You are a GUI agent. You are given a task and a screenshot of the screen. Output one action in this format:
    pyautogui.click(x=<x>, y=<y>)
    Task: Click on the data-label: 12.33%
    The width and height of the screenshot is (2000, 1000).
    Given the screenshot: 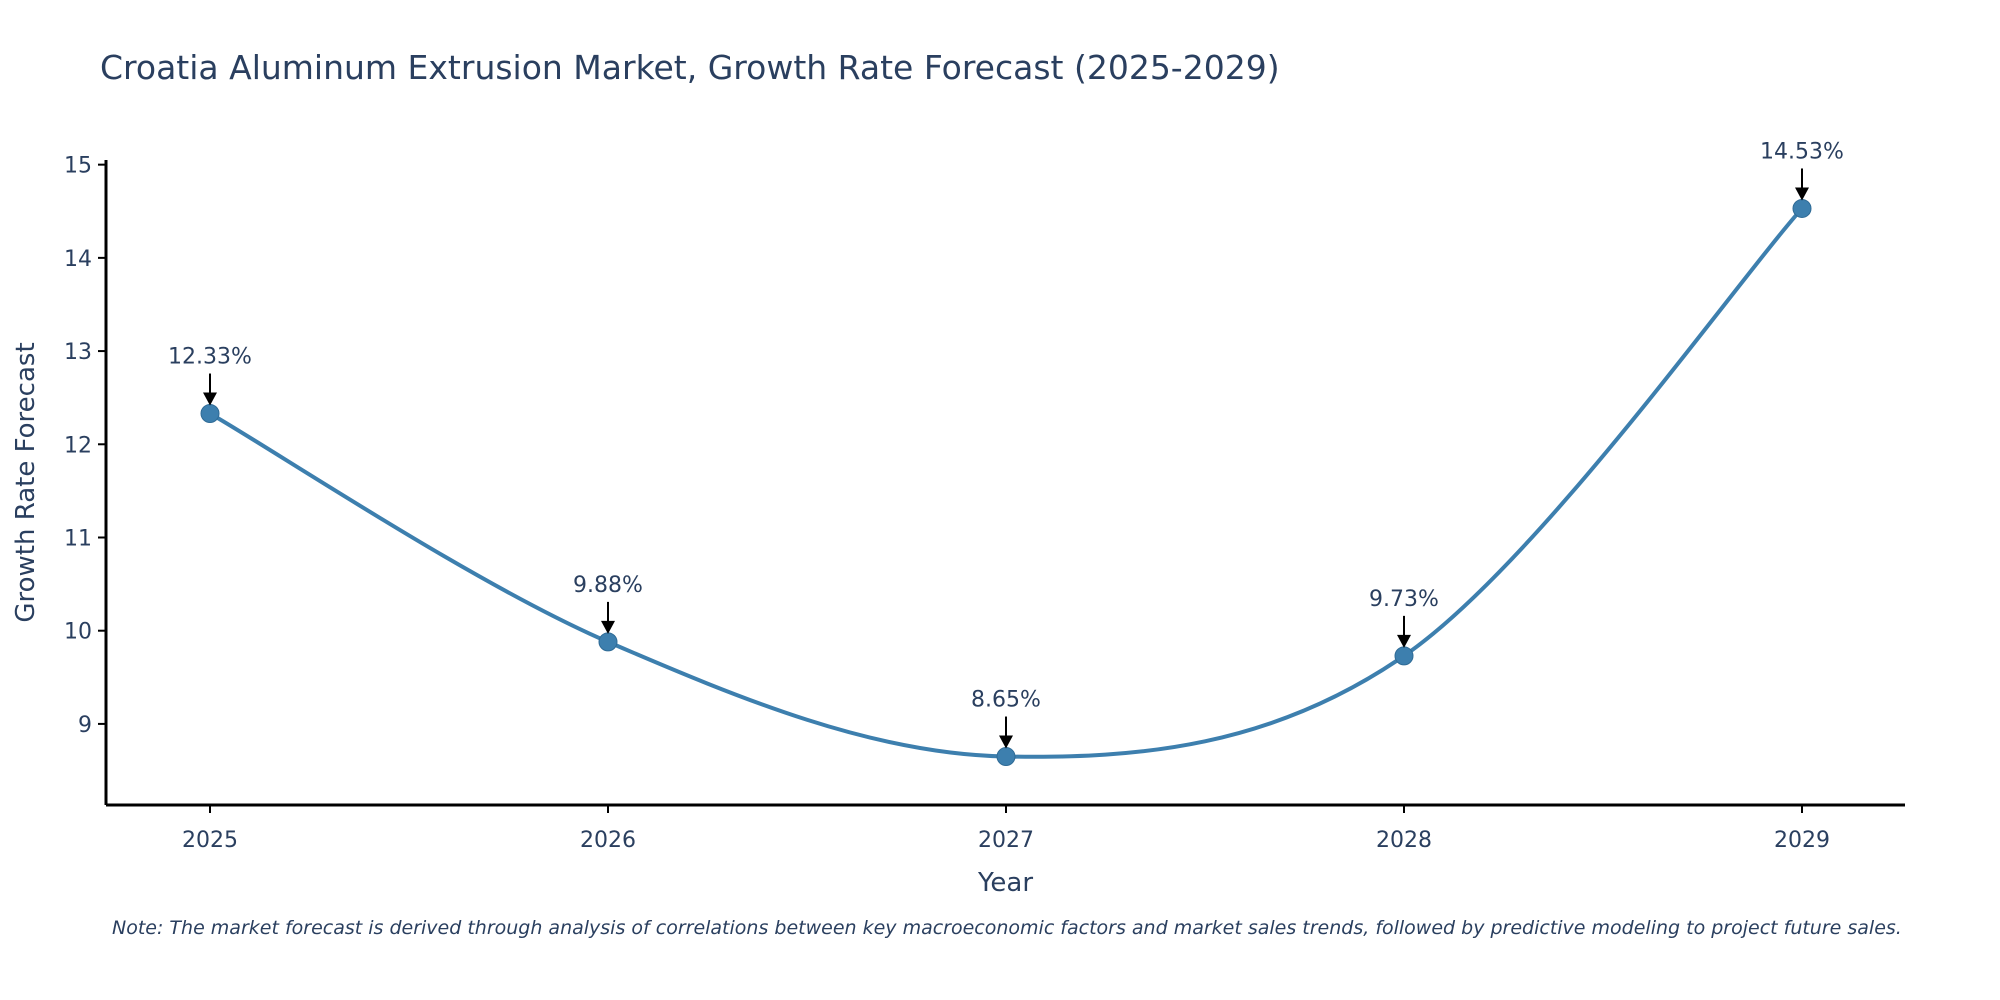 What is the action you would take?
    pyautogui.click(x=210, y=357)
    